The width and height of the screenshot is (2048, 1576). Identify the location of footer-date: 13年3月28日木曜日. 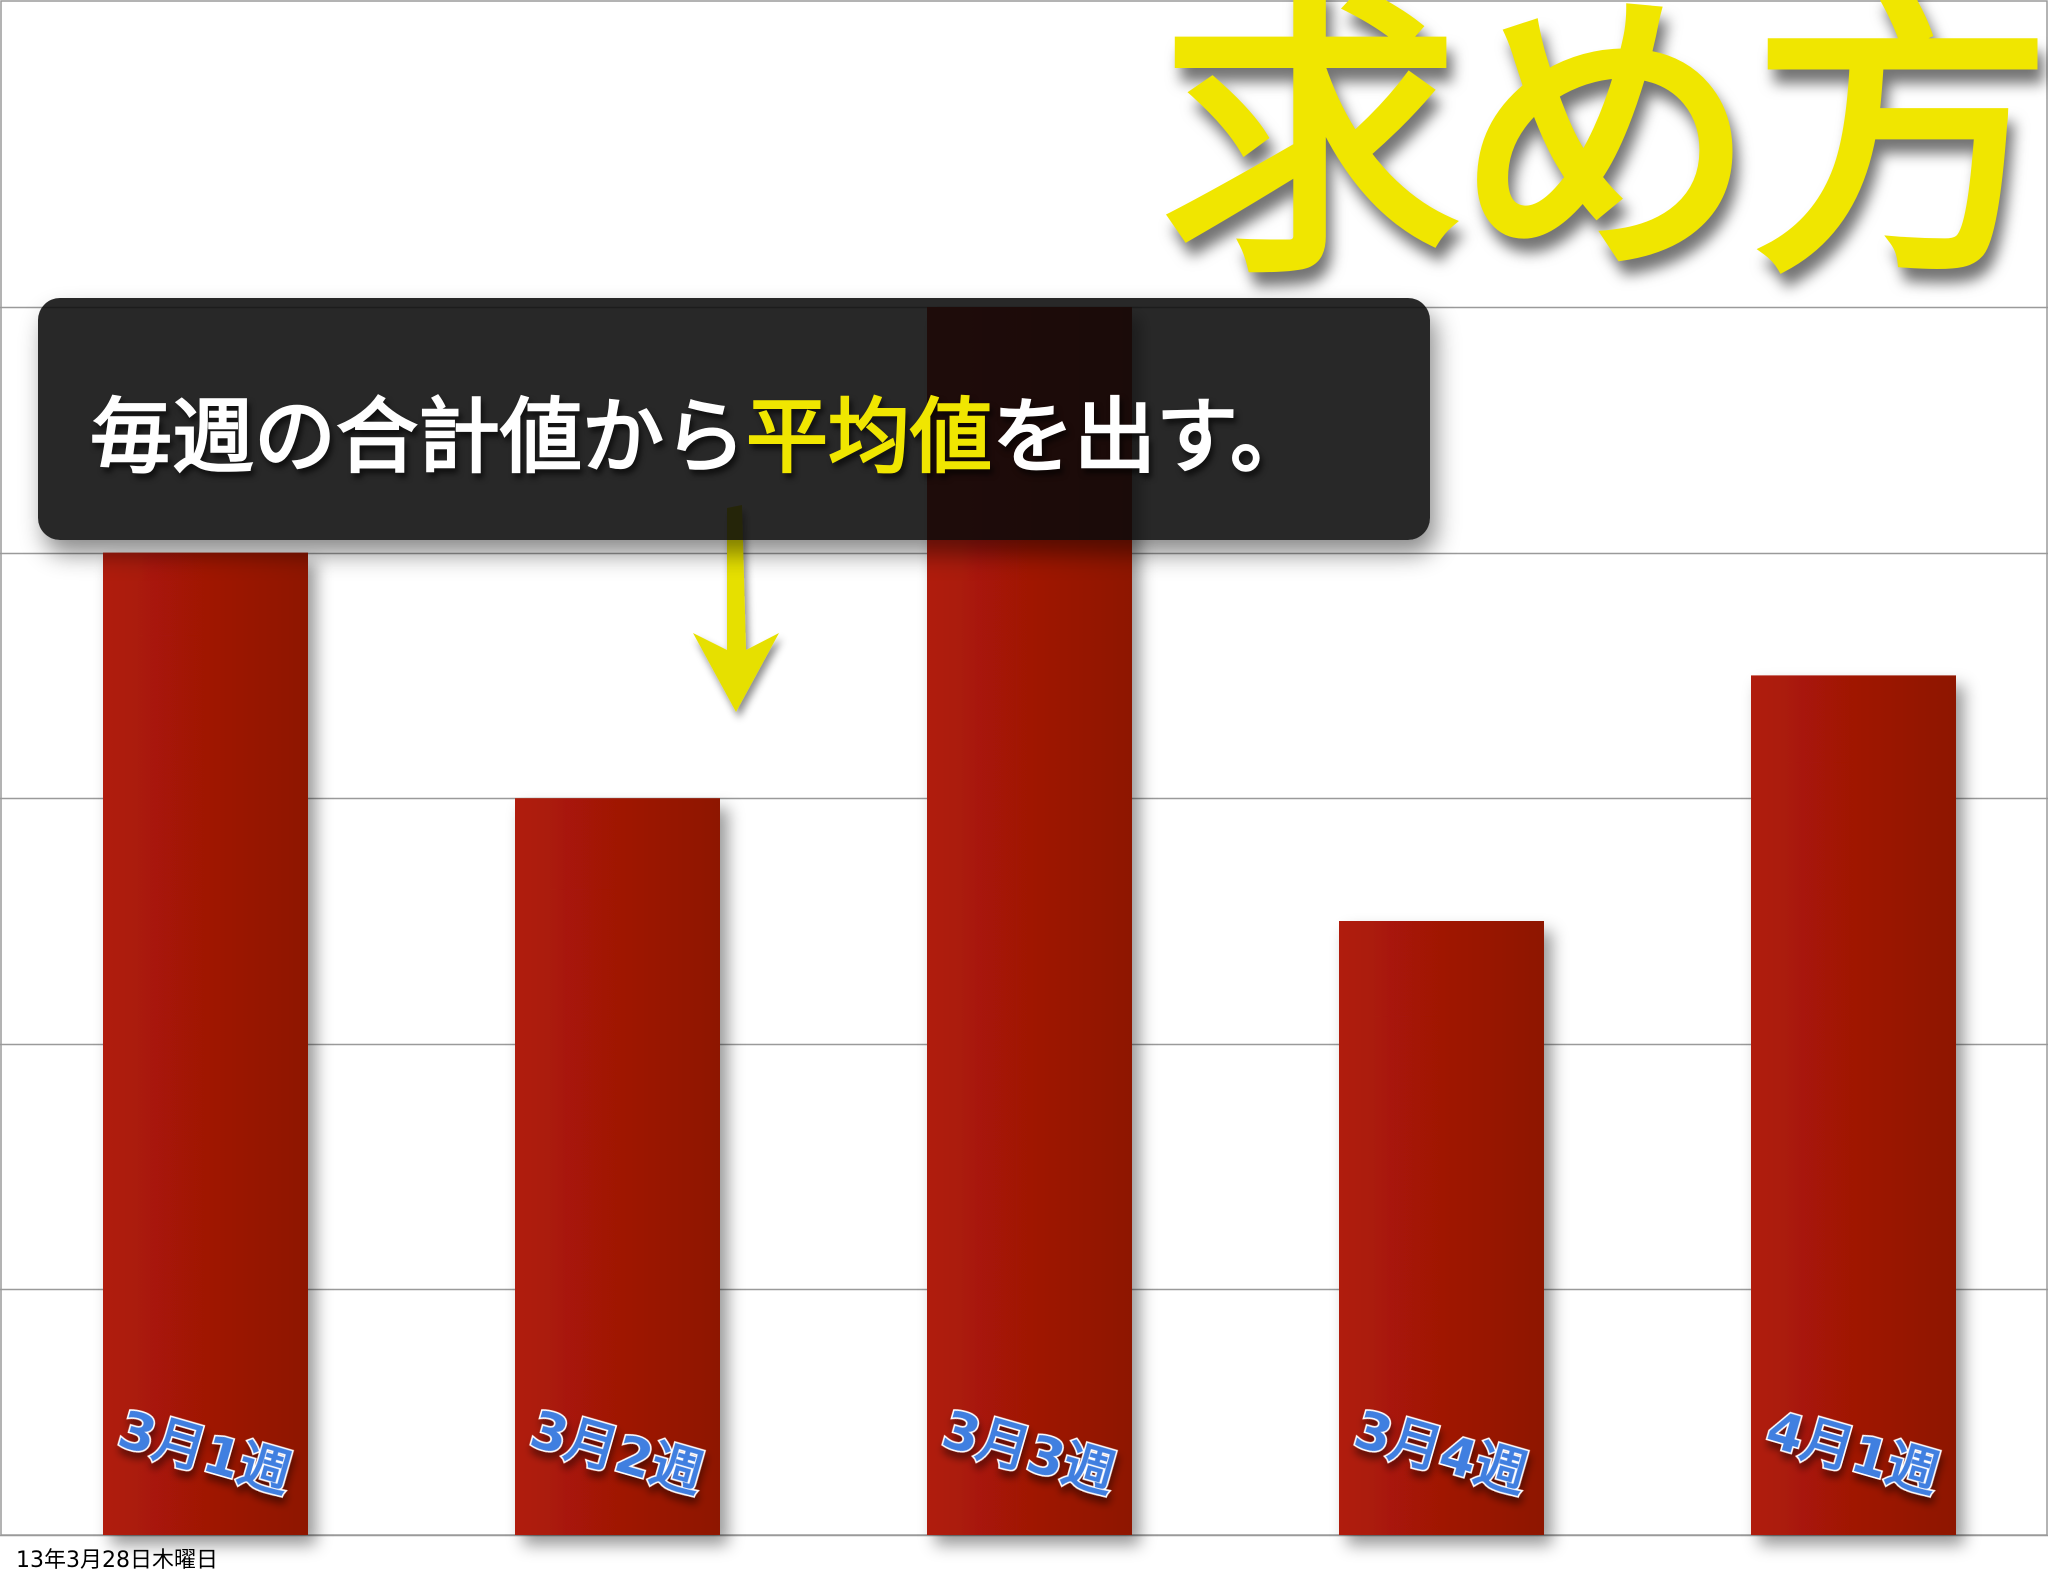
(117, 1560).